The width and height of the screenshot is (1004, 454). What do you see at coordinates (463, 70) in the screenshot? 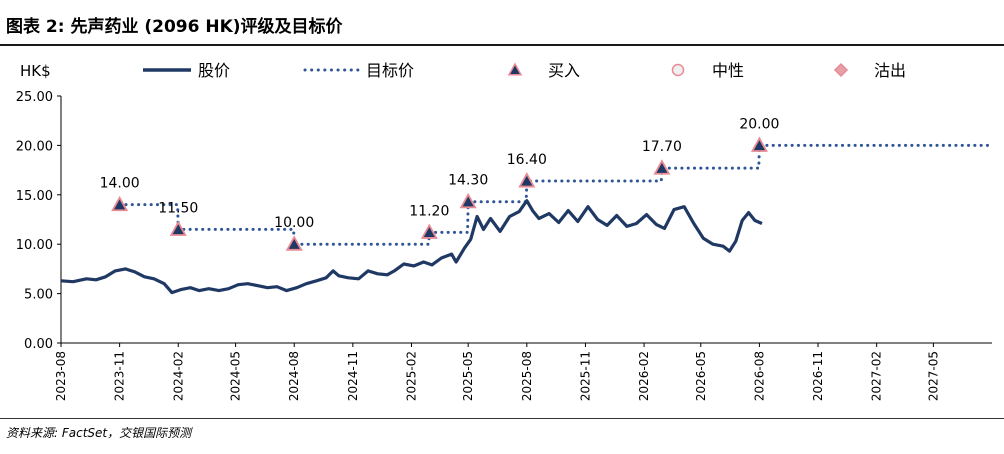
I see `legend: HK$ 股价 目标价 买入 中性 沽出` at bounding box center [463, 70].